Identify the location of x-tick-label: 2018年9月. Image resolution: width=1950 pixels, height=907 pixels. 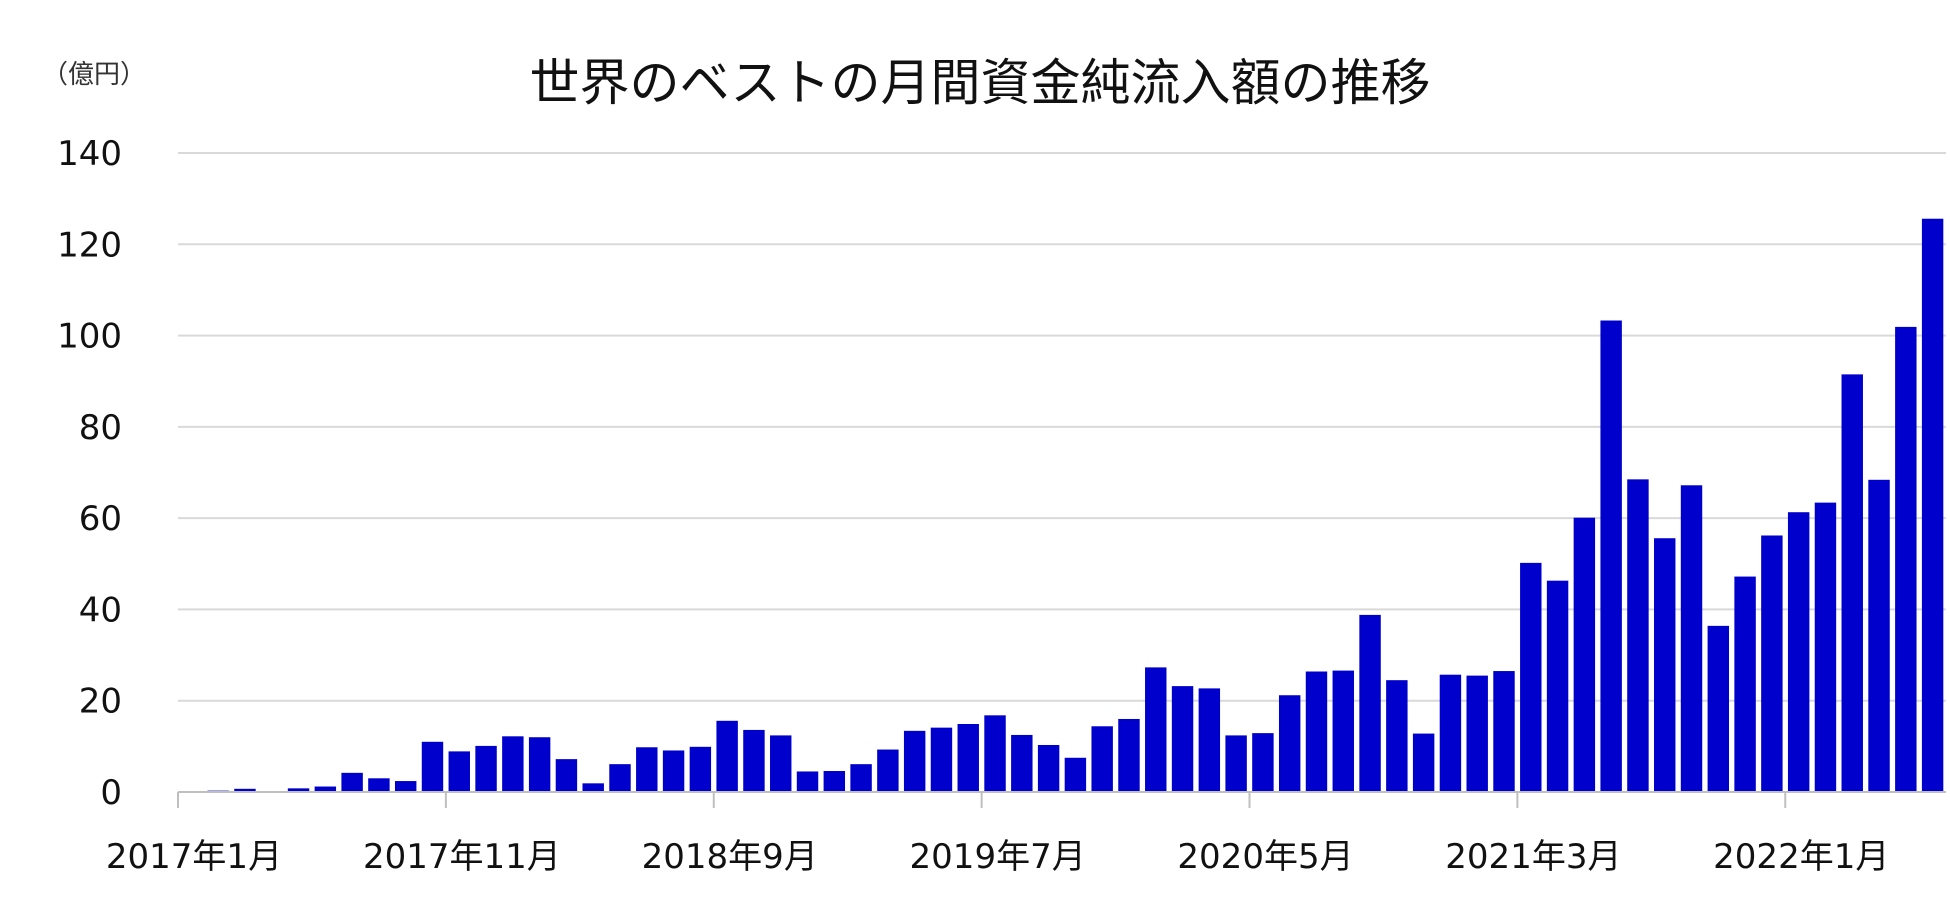
(730, 857).